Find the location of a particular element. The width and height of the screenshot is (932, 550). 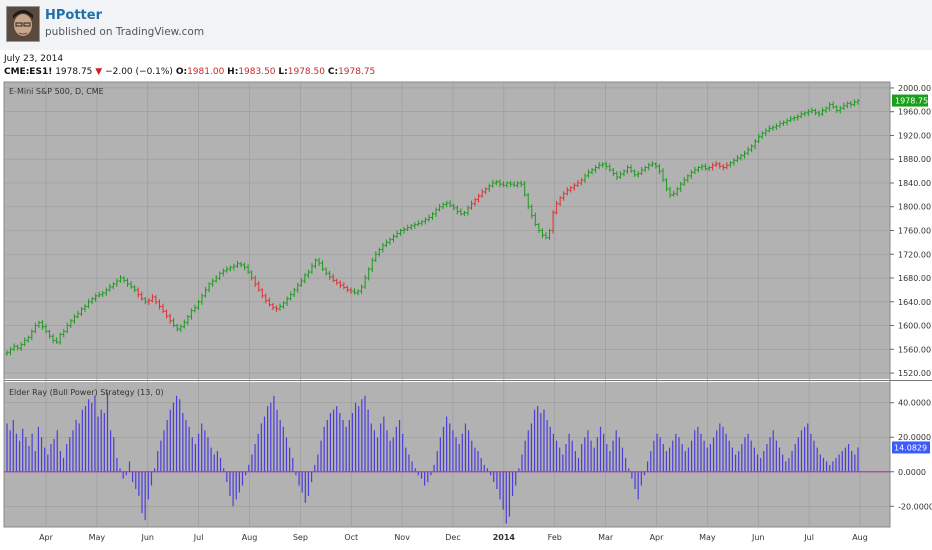

symbol-label: CME:ES1! is located at coordinates (28, 72).